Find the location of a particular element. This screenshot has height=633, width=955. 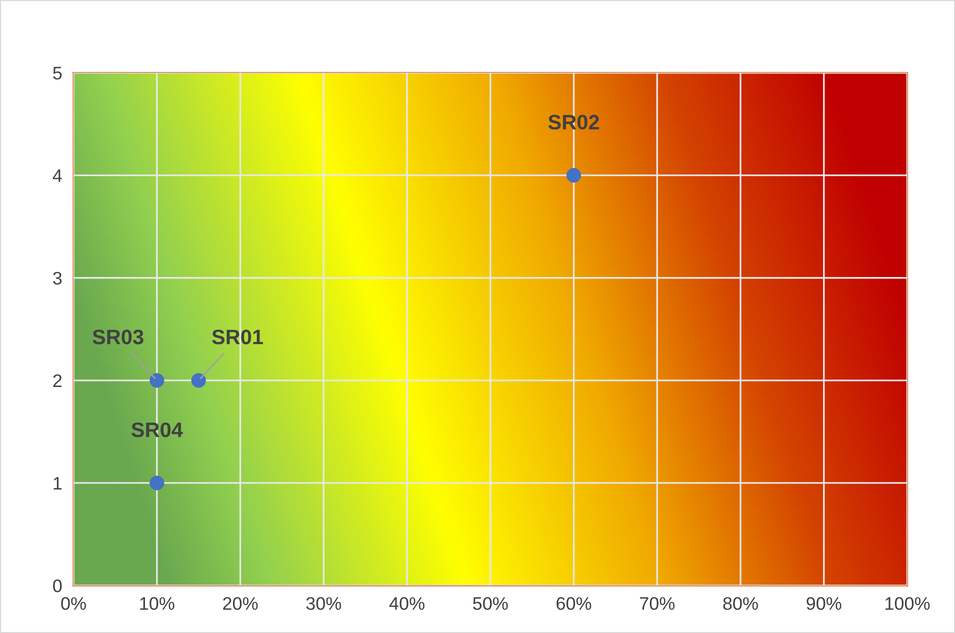

annotation: SR03 is located at coordinates (118, 337).